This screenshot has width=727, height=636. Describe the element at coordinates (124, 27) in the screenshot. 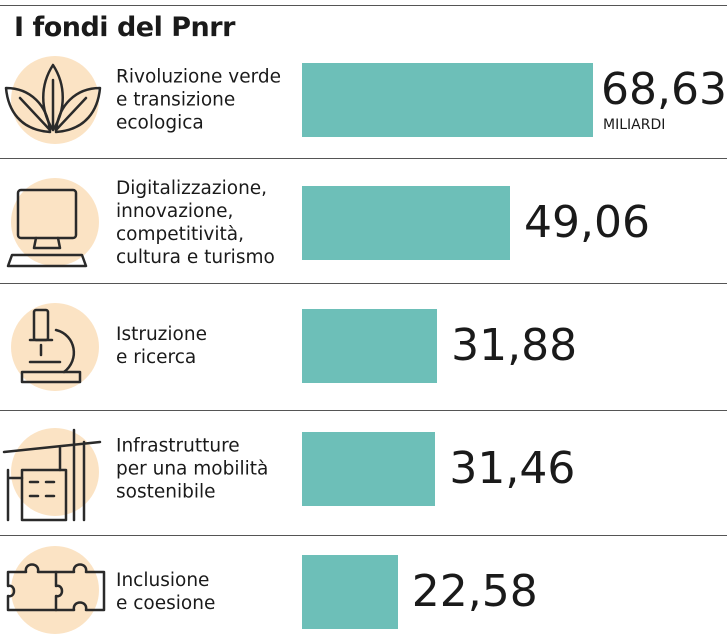

I see `chart-title: I fondi del Pnrr` at that location.